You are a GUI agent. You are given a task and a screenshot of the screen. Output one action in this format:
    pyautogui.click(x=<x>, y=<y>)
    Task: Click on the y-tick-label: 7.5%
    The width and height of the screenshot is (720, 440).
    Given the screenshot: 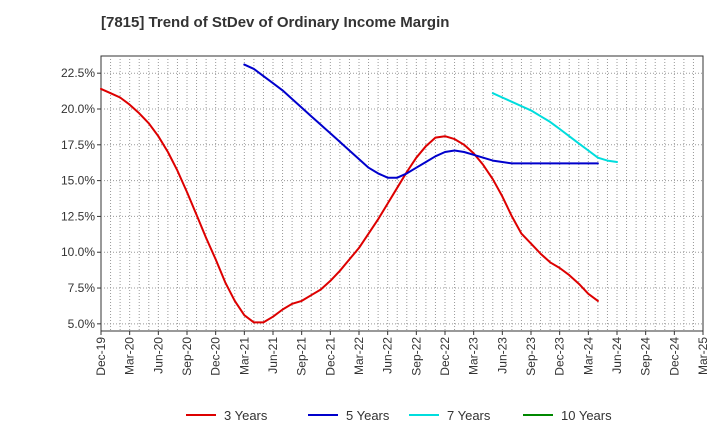 What is the action you would take?
    pyautogui.click(x=82, y=288)
    